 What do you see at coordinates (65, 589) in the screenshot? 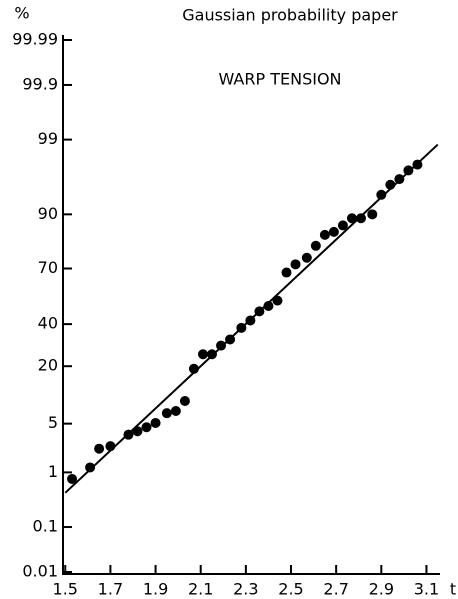
I see `x-tick-label: 1.5` at bounding box center [65, 589].